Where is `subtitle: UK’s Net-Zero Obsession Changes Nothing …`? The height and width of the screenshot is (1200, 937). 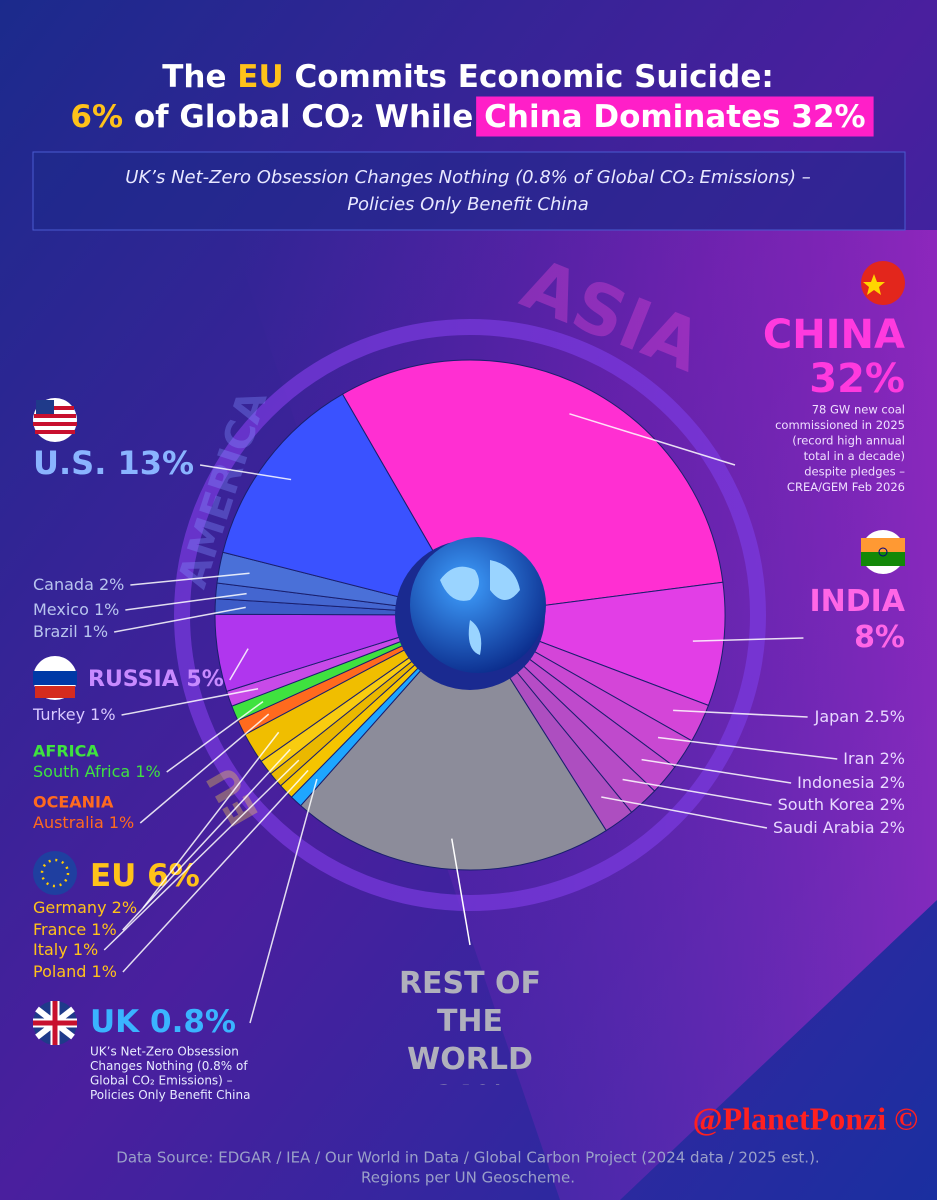 subtitle: UK’s Net-Zero Obsession Changes Nothing … is located at coordinates (467, 177).